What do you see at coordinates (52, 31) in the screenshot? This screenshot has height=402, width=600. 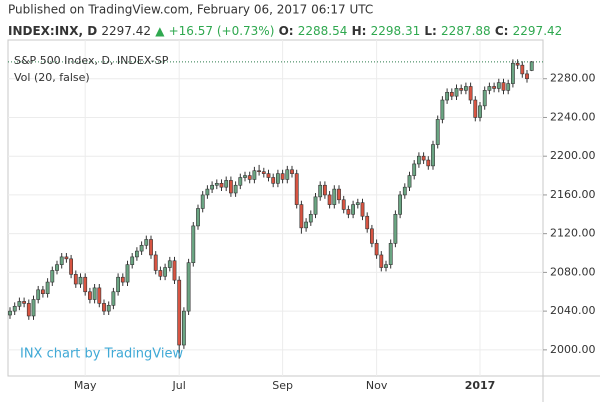 I see `symbol: INDEX:INX, D` at bounding box center [52, 31].